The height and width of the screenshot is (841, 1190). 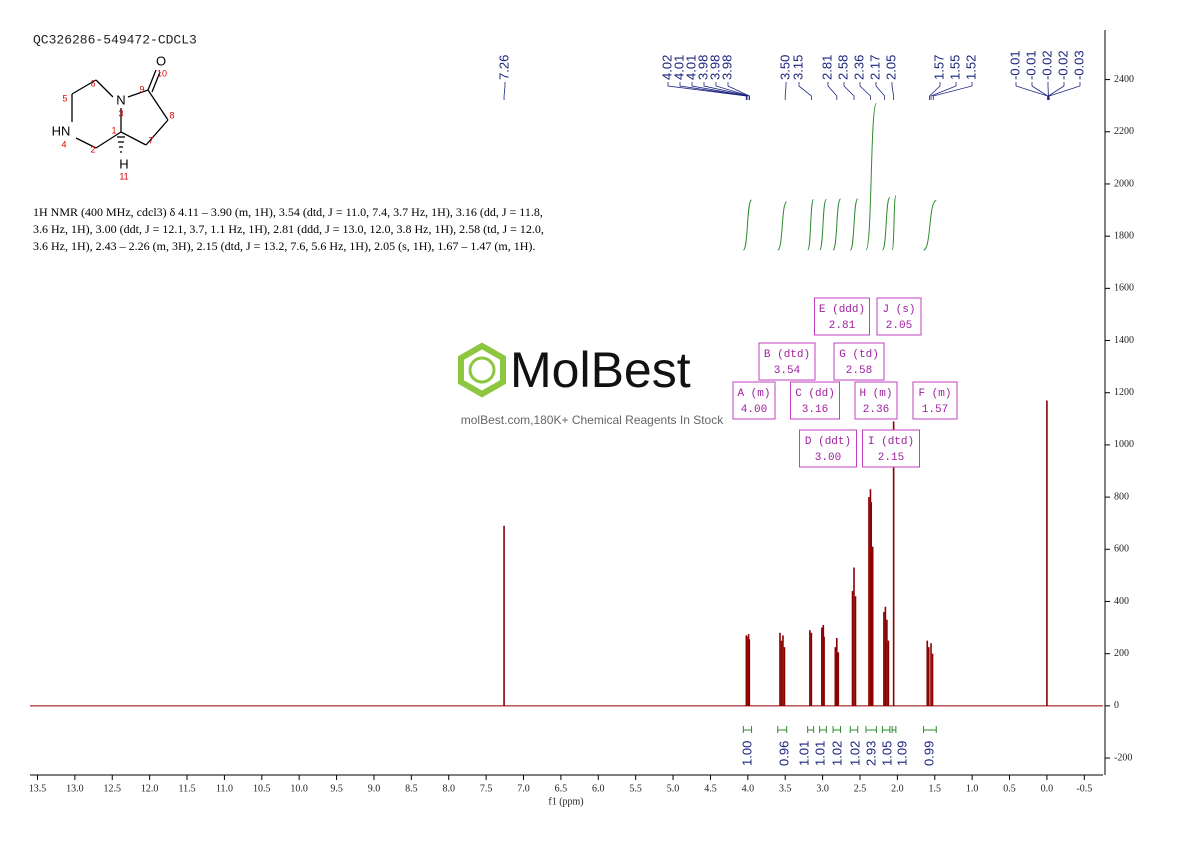 I want to click on multiplet-shift: 2.15, so click(x=891, y=458).